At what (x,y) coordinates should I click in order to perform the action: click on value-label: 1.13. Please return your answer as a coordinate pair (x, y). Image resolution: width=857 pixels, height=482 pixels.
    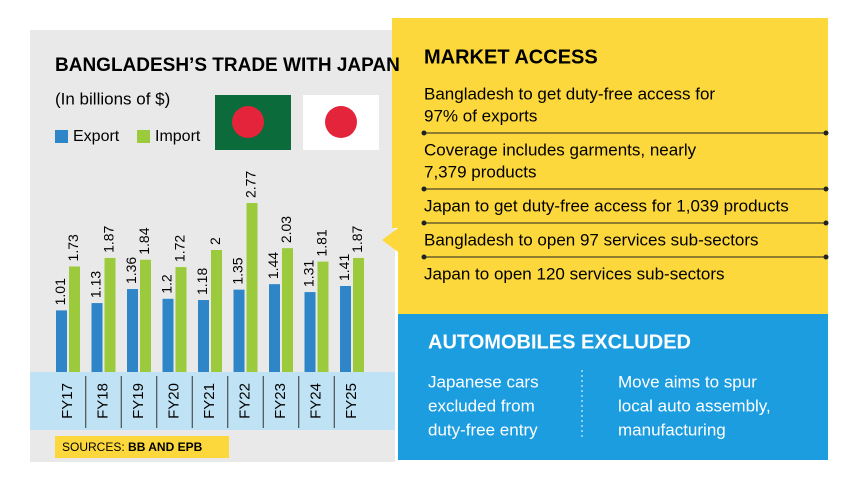
    Looking at the image, I should click on (96, 284).